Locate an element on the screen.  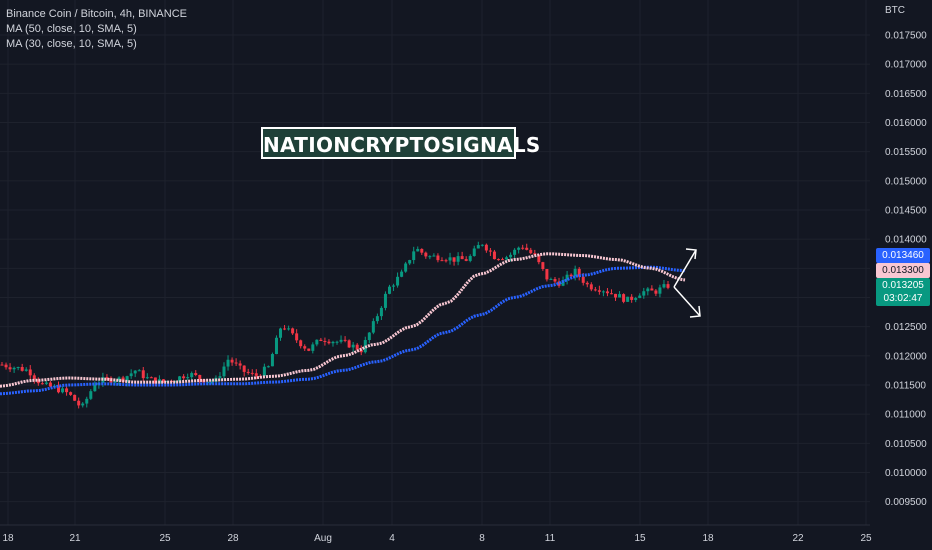
price-tick-label: 0.015000 is located at coordinates (906, 181).